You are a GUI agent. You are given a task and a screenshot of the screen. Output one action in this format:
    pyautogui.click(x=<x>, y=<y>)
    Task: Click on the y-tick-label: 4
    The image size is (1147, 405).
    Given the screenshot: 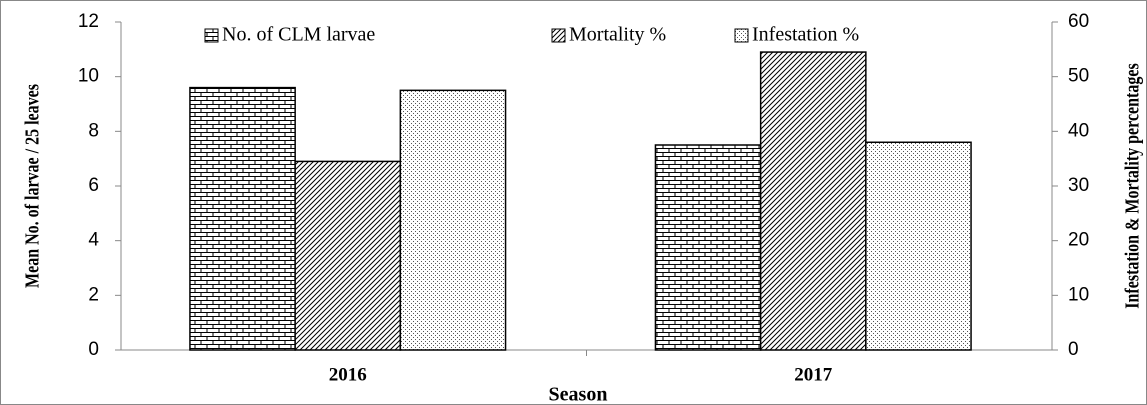 What is the action you would take?
    pyautogui.click(x=93, y=240)
    